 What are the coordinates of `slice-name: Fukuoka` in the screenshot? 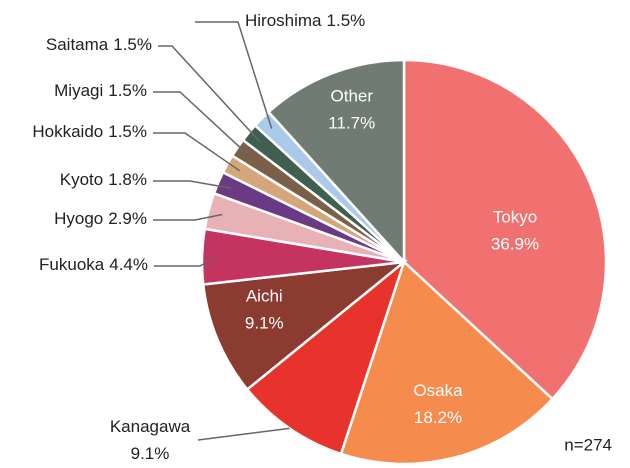 It's located at (72, 264).